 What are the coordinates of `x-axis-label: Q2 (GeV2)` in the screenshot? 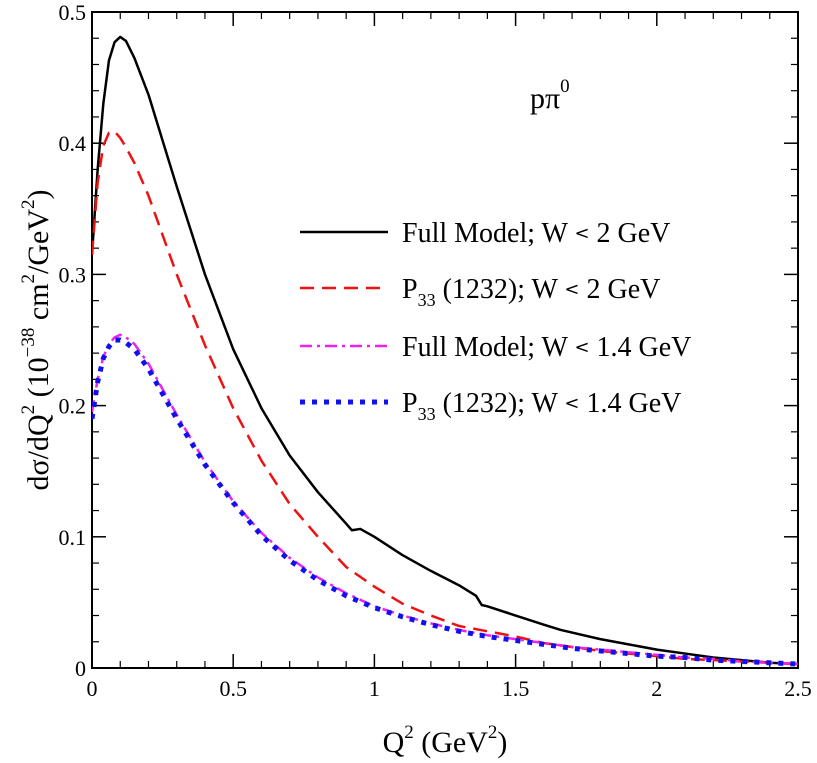 It's located at (445, 740).